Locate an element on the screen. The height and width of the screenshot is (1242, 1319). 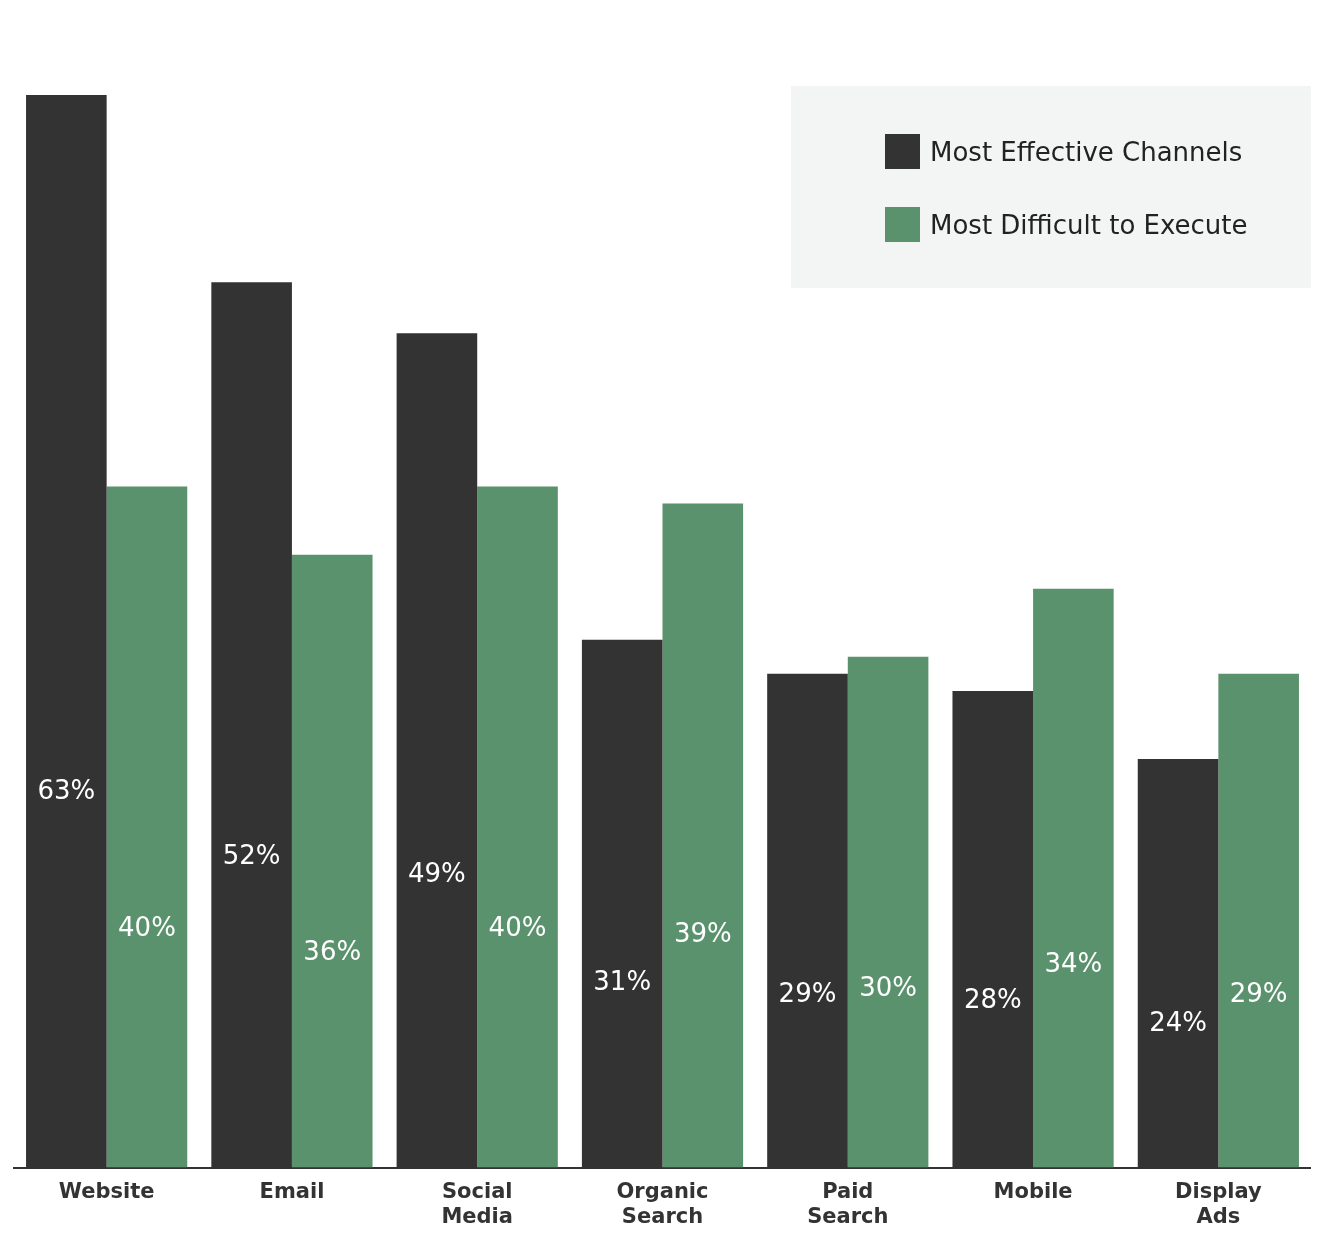
x-tick-label: Organic Search is located at coordinates (662, 1203).